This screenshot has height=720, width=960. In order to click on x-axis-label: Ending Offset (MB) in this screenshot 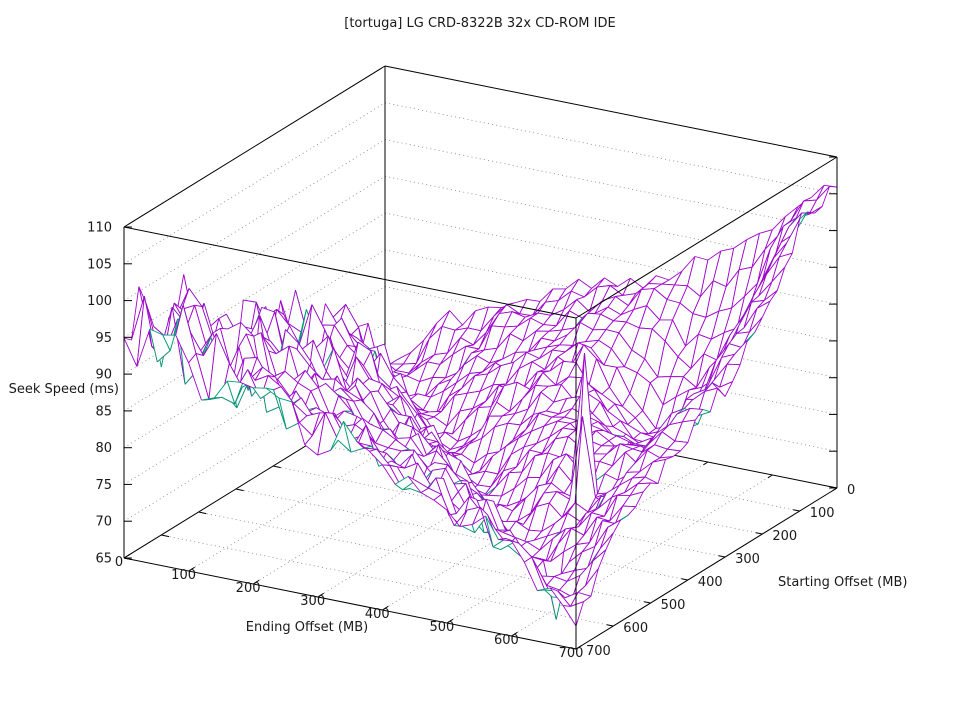, I will do `click(307, 627)`.